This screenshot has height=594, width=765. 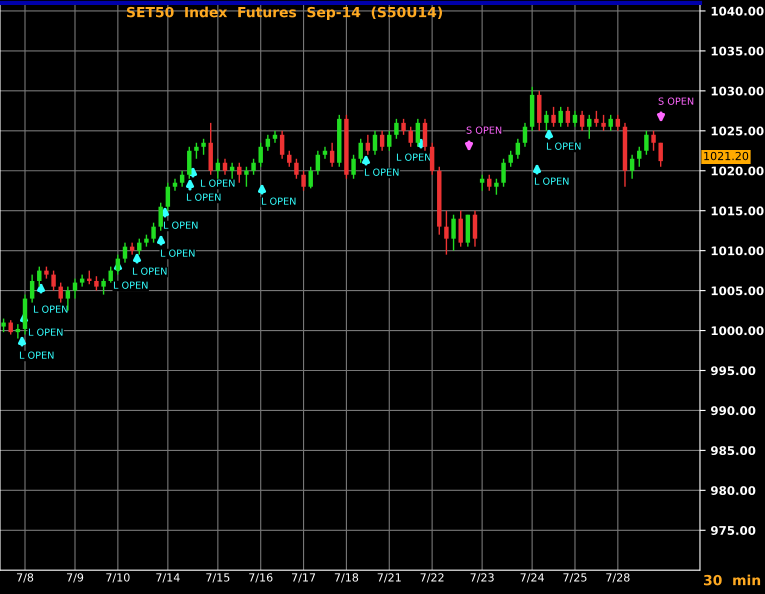 I want to click on x-tick-label: 7/8, so click(x=25, y=577).